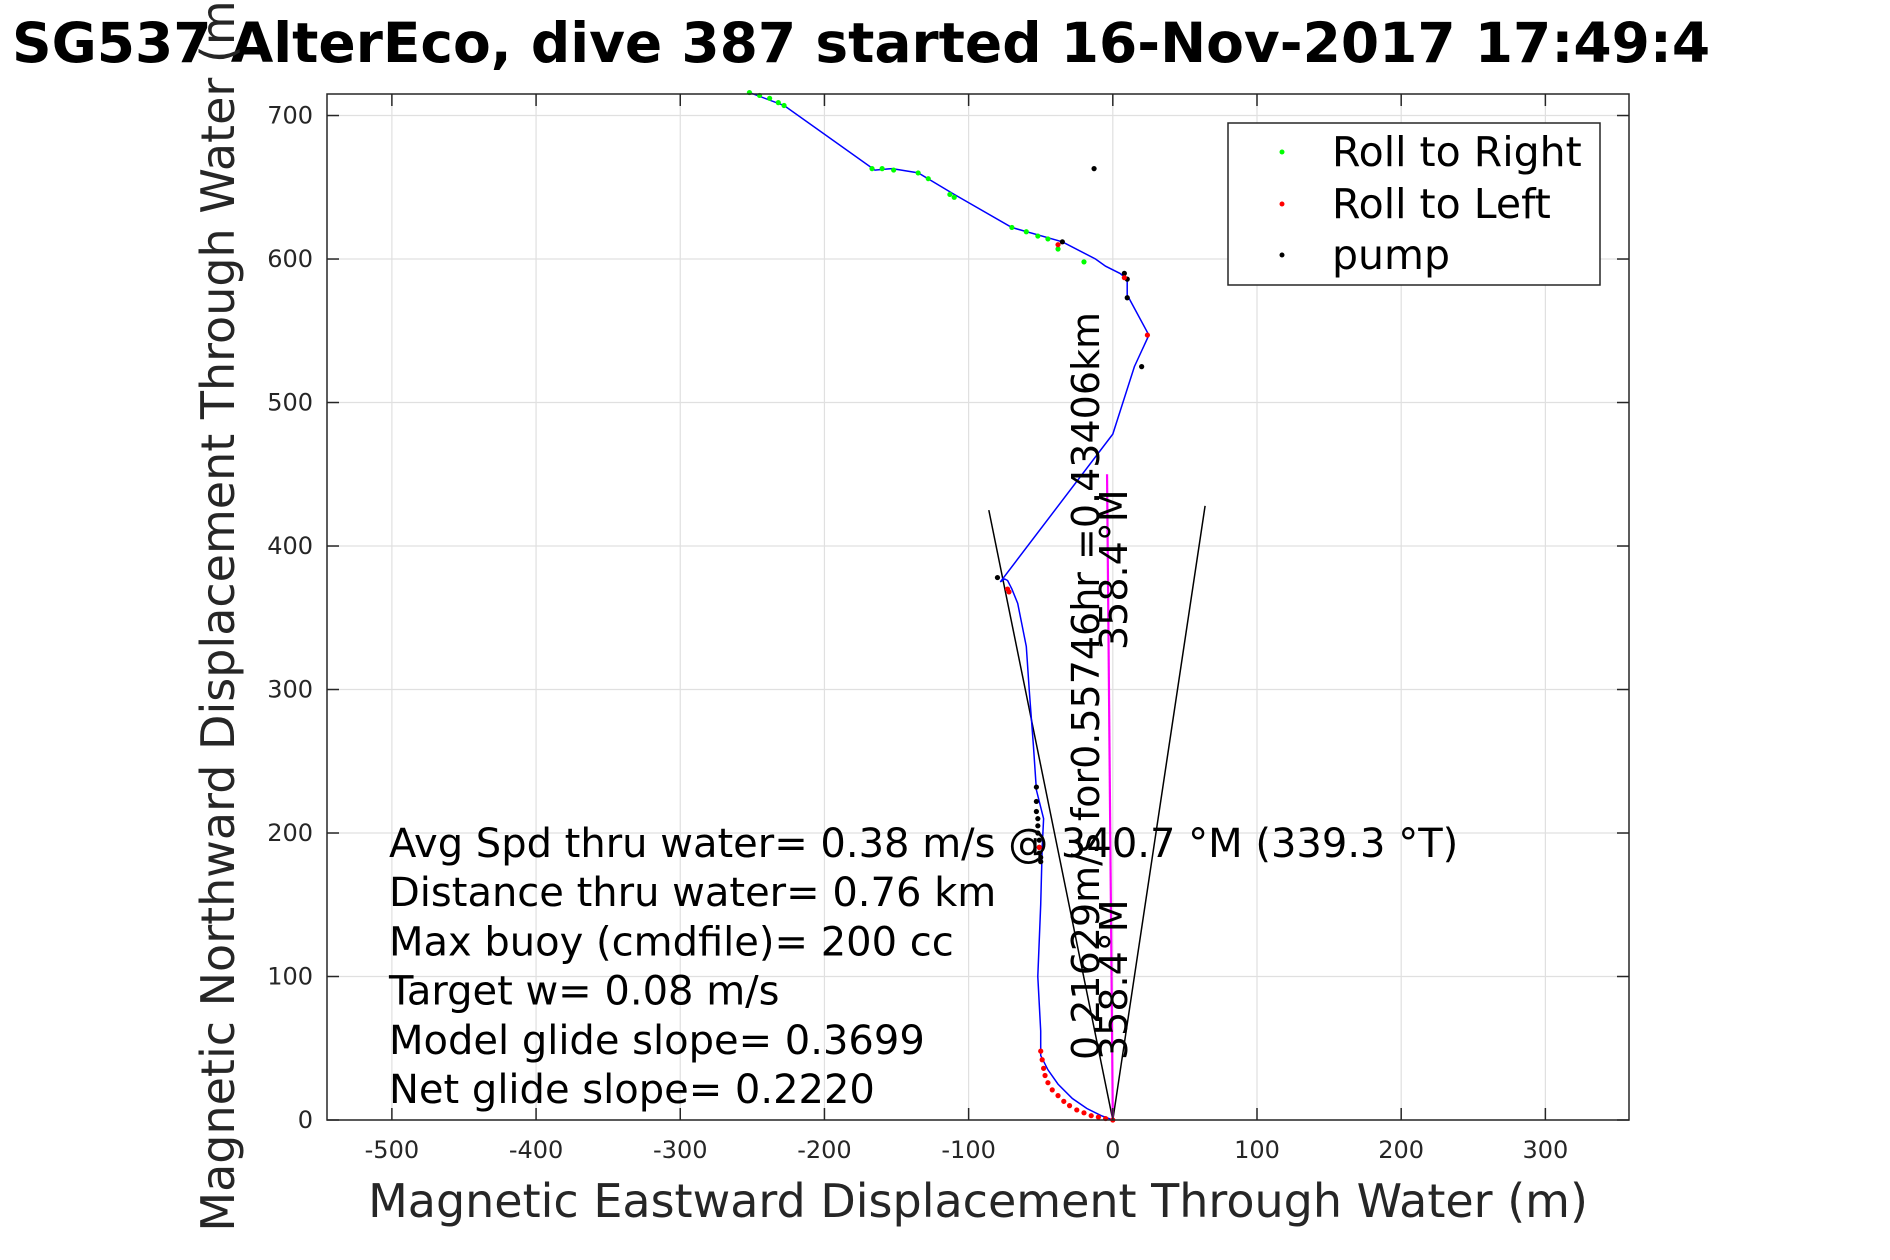 This screenshot has width=1890, height=1260. What do you see at coordinates (632, 1090) in the screenshot?
I see `stat-line: Net glide slope= 0.2220` at bounding box center [632, 1090].